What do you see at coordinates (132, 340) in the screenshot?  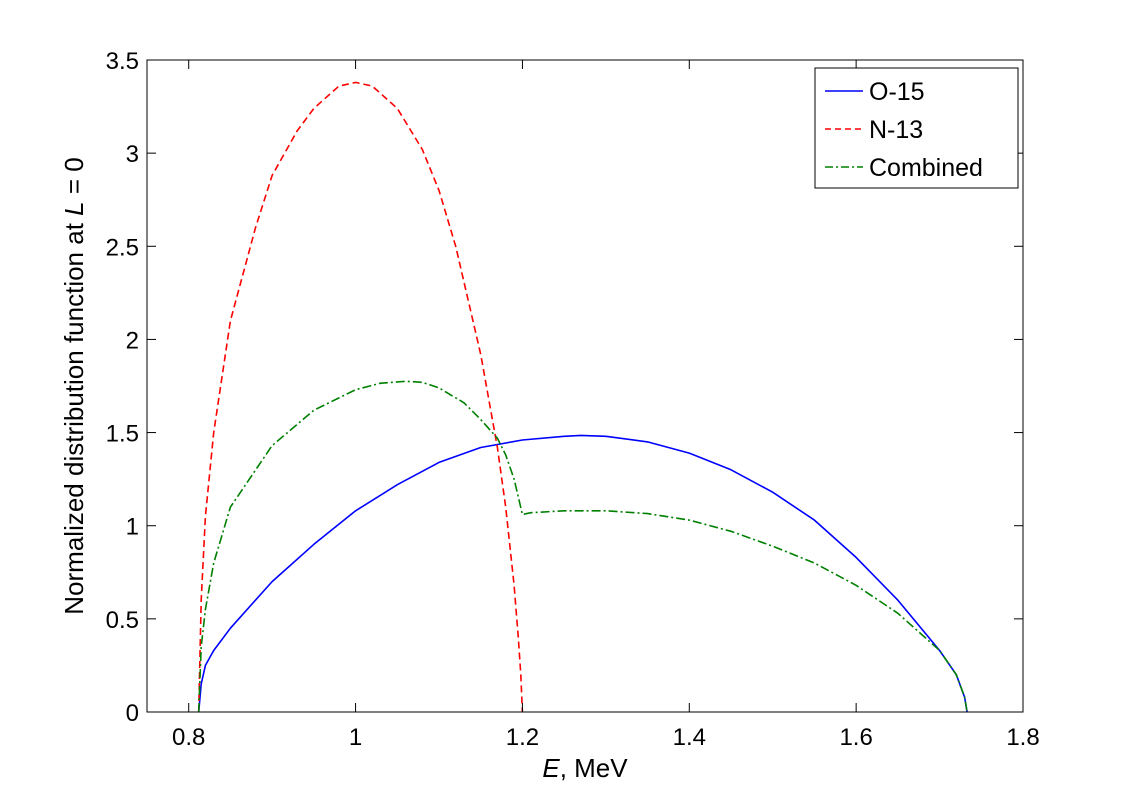 I see `y-tick-label: 2` at bounding box center [132, 340].